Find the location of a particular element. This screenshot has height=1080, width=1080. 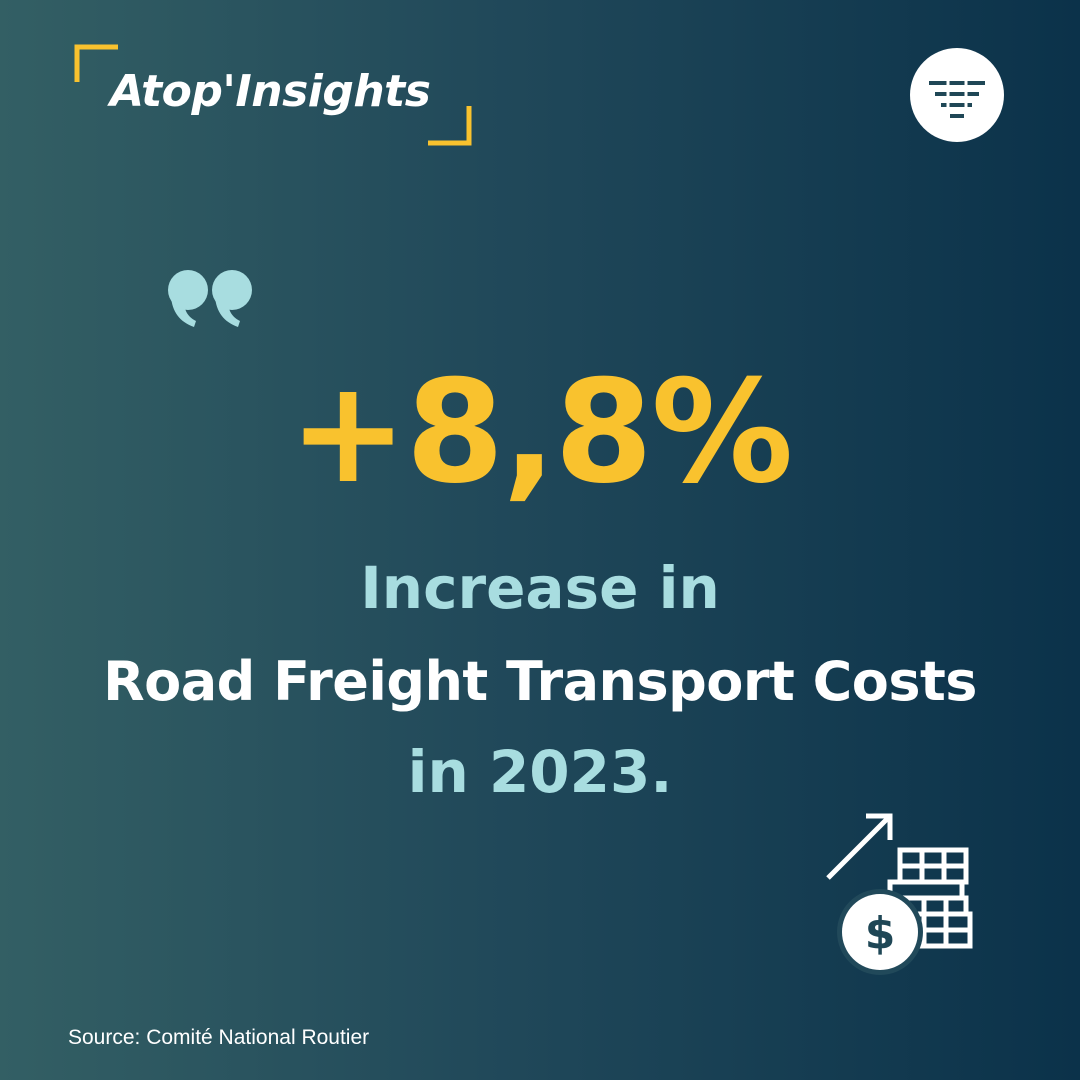

stat-value: +8,8% is located at coordinates (540, 432).